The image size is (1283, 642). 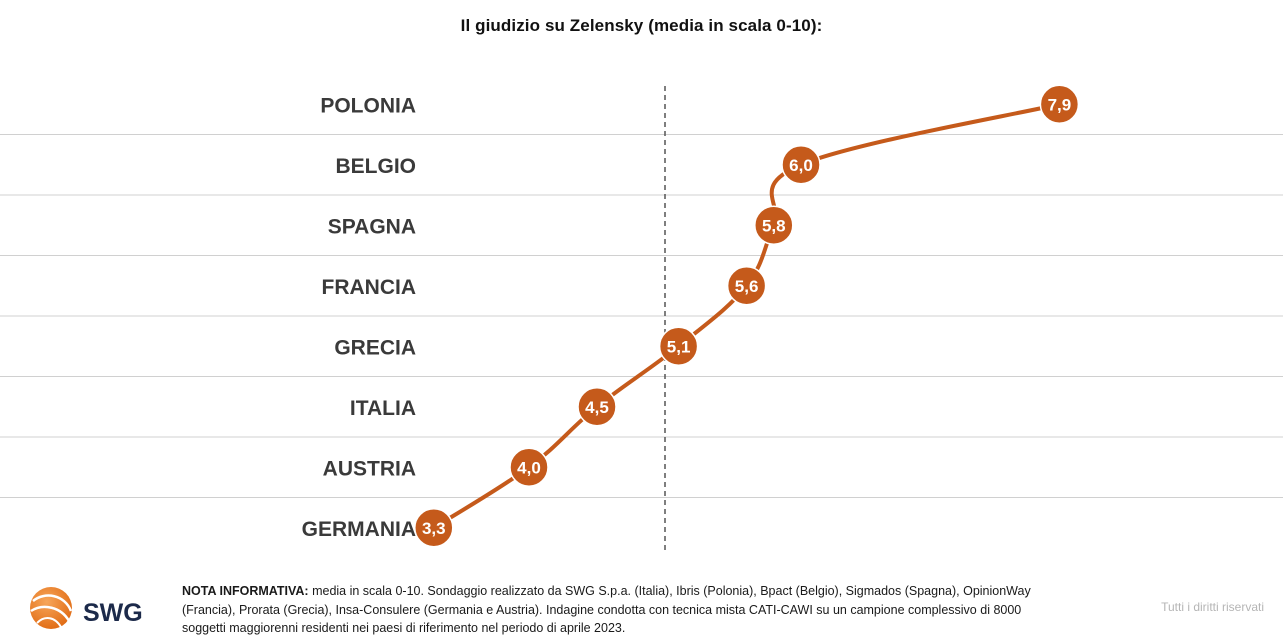 I want to click on svg-text: SWG, so click(x=113, y=613).